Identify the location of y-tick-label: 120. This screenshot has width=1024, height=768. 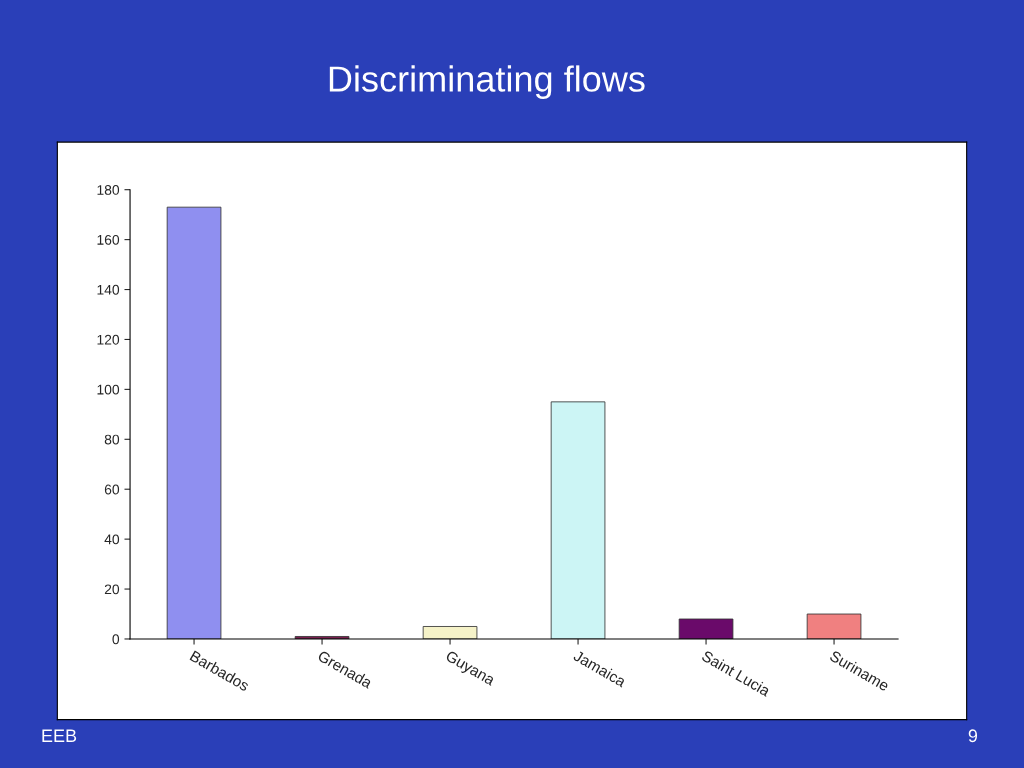
(108, 339).